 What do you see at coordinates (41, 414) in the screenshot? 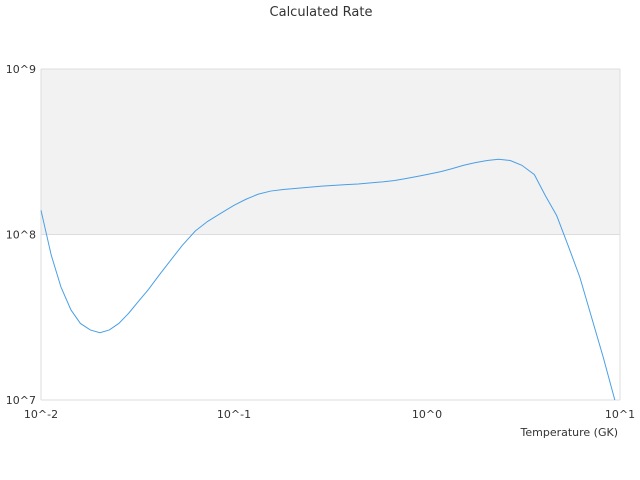
I see `x-tick-label: 10^-2` at bounding box center [41, 414].